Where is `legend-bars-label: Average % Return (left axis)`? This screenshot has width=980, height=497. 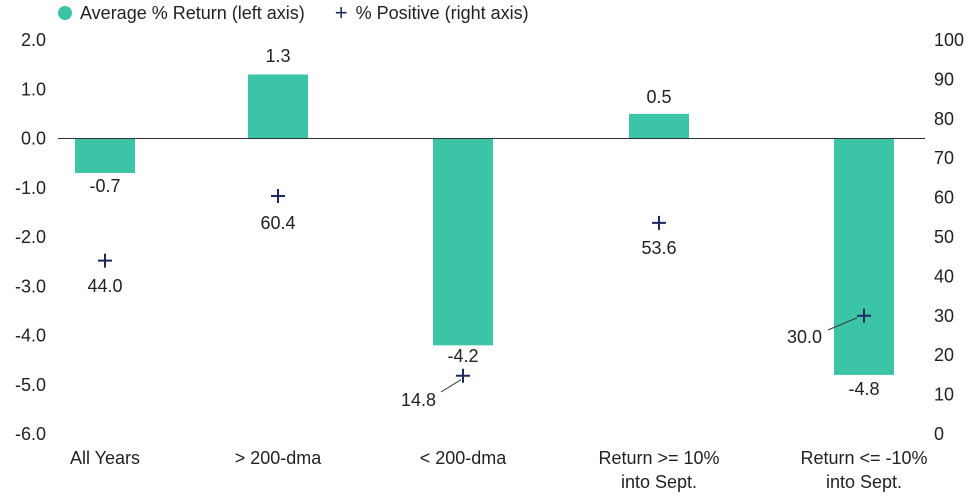
legend-bars-label: Average % Return (left axis) is located at coordinates (192, 12).